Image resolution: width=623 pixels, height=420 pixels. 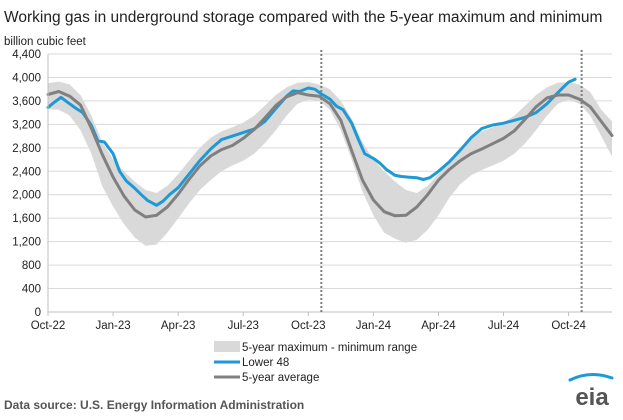 I want to click on x-tick-label: Jul-23, so click(x=243, y=326).